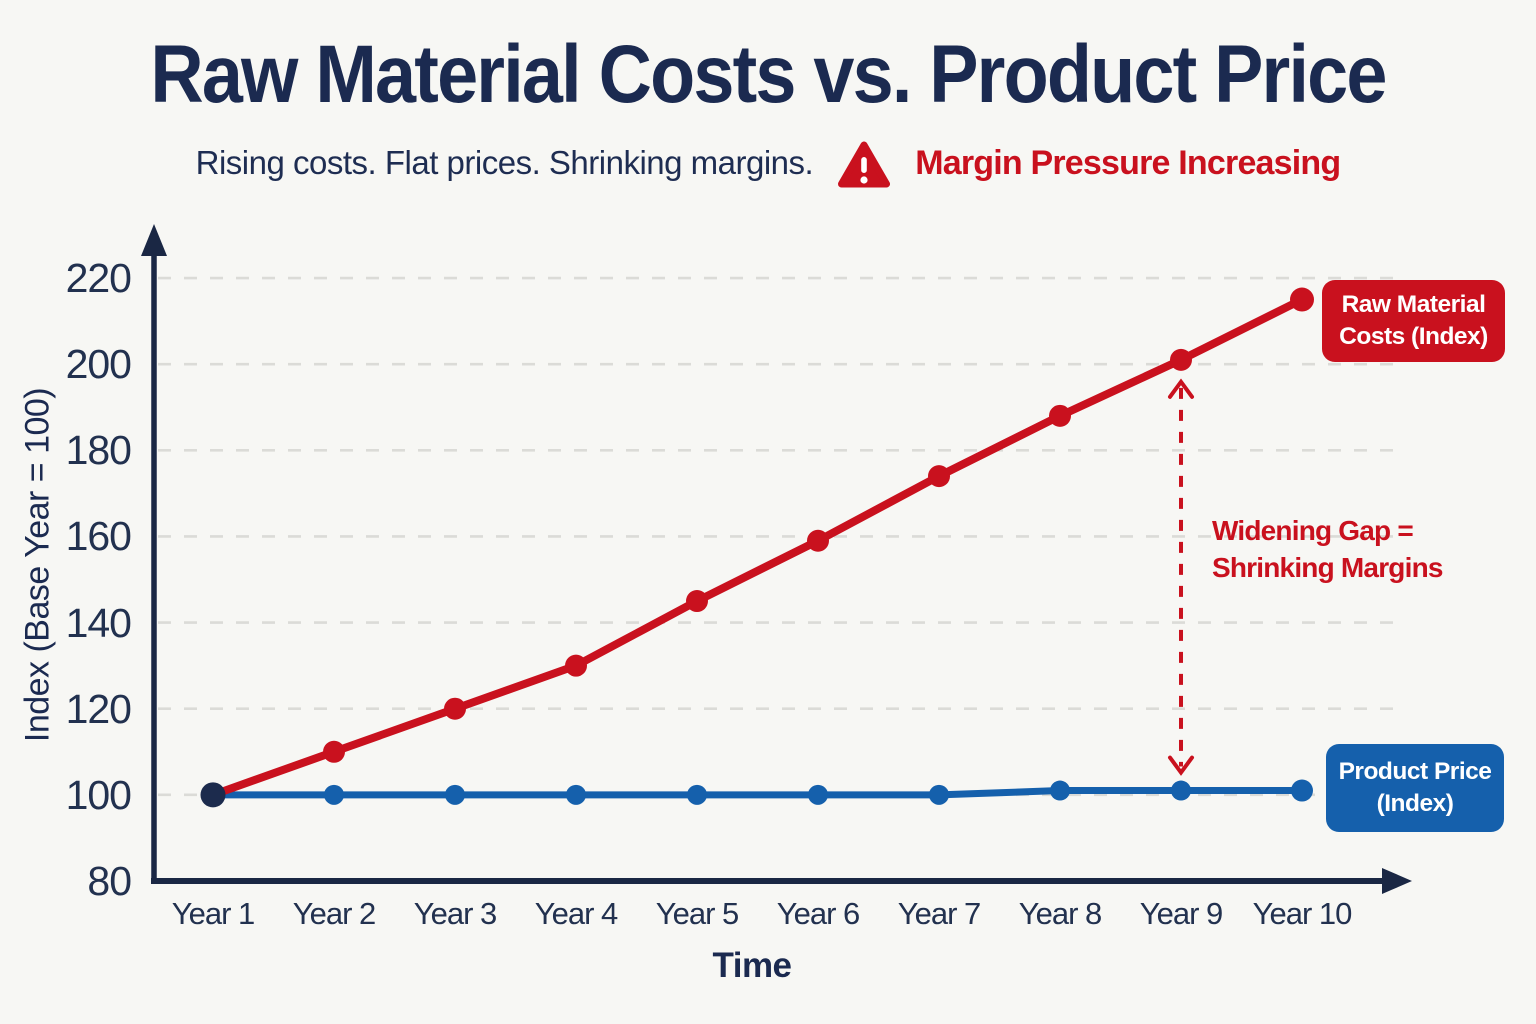 The height and width of the screenshot is (1024, 1536). Describe the element at coordinates (768, 74) in the screenshot. I see `chart-title: Raw Material Costs vs. Product Price` at that location.